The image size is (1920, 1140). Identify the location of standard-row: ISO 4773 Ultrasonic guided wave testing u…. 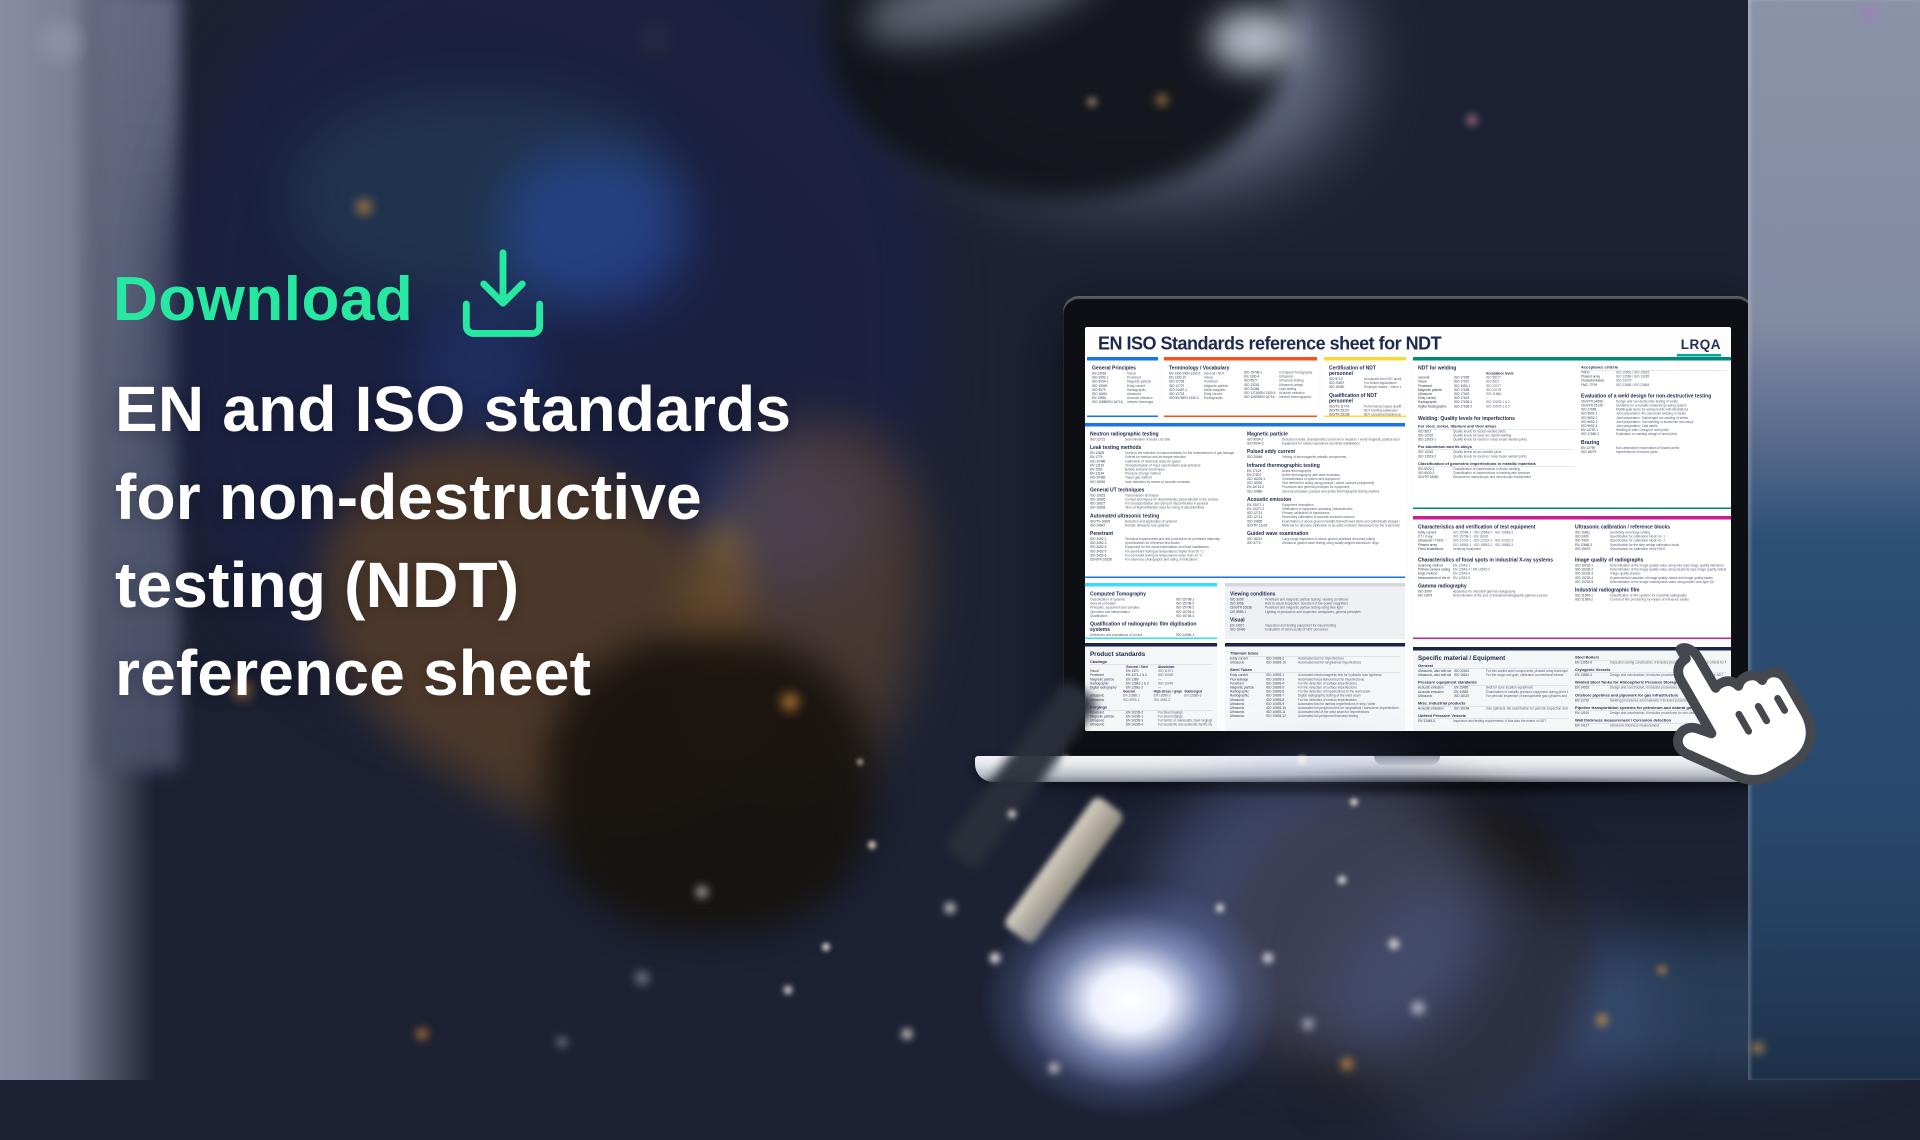
(1313, 543).